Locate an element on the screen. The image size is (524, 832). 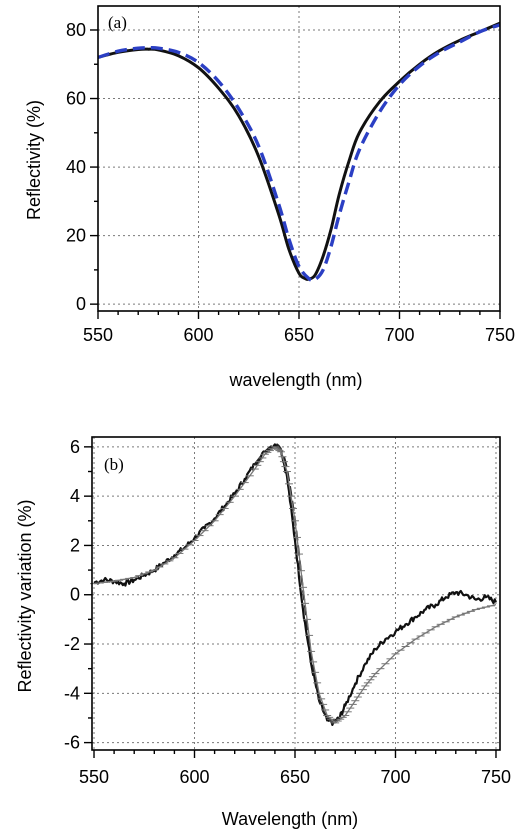
y-tick-label: 60 is located at coordinates (76, 99).